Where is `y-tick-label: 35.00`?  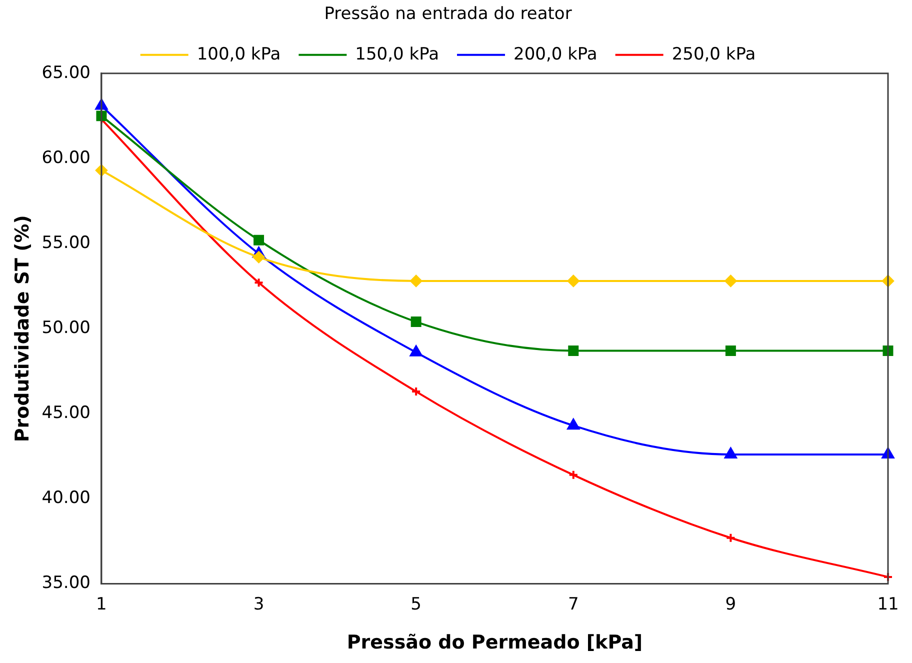
y-tick-label: 35.00 is located at coordinates (66, 583).